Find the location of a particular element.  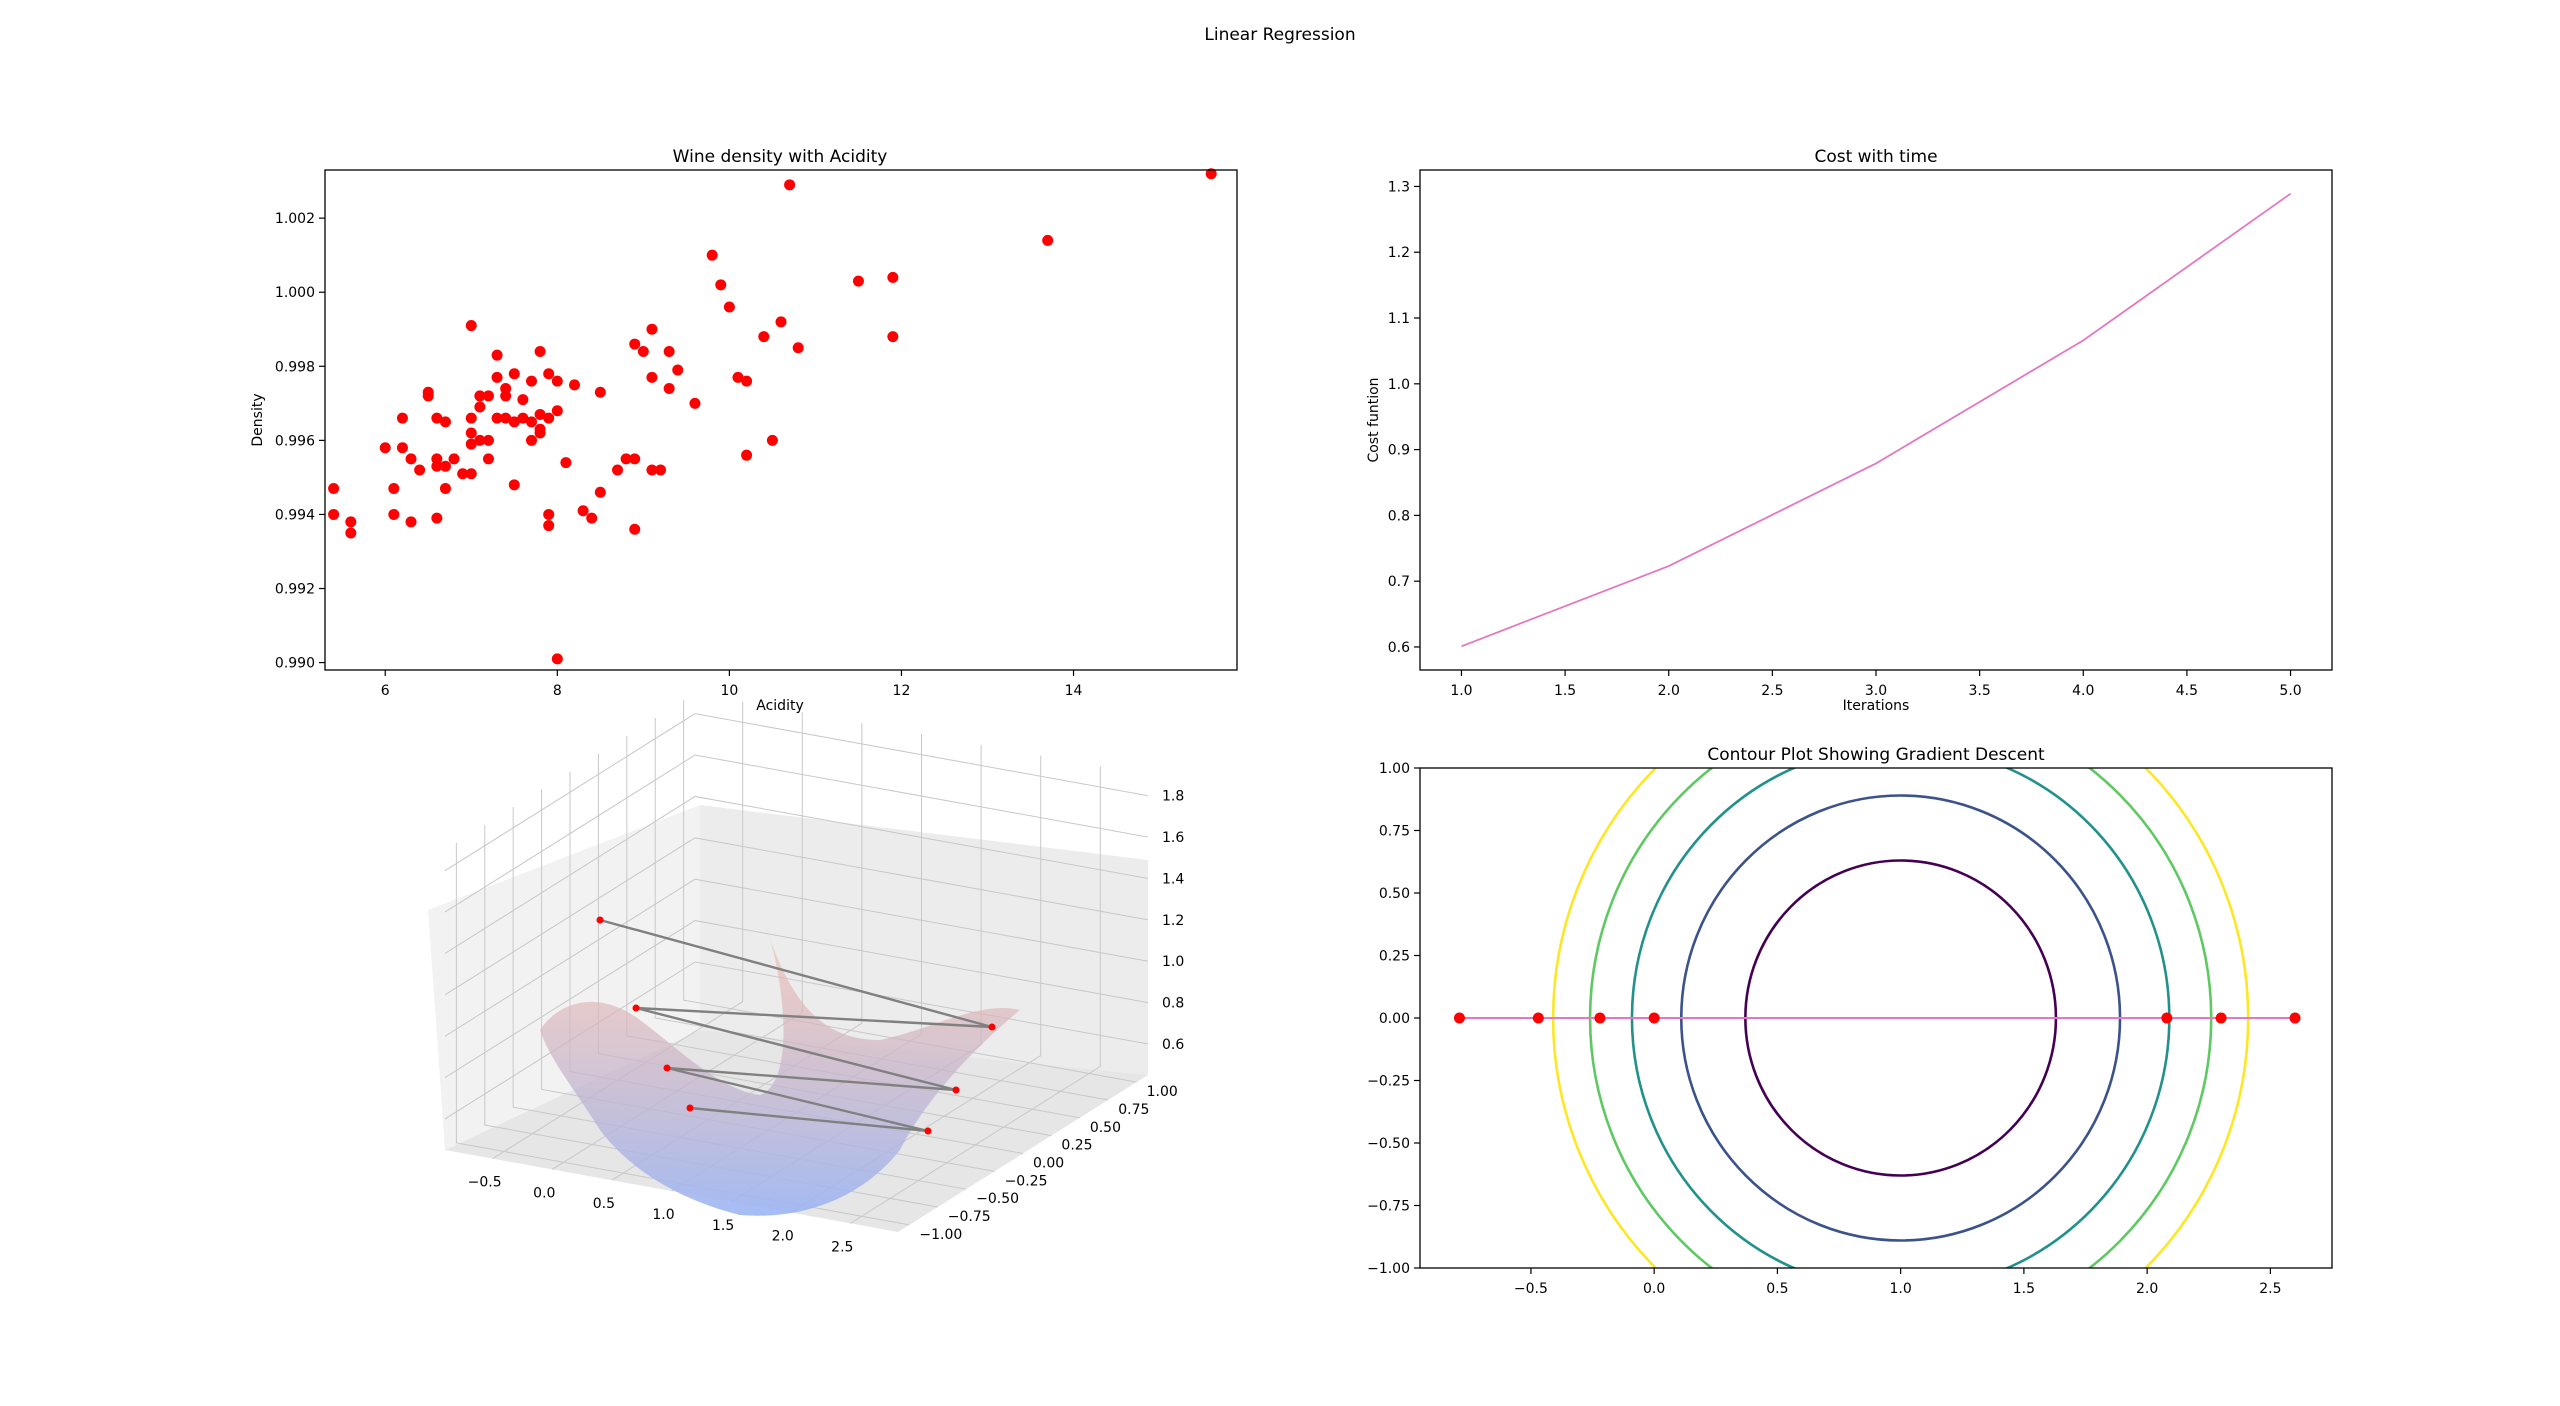

wine-scatter-xtick-label: 14 is located at coordinates (1074, 691).